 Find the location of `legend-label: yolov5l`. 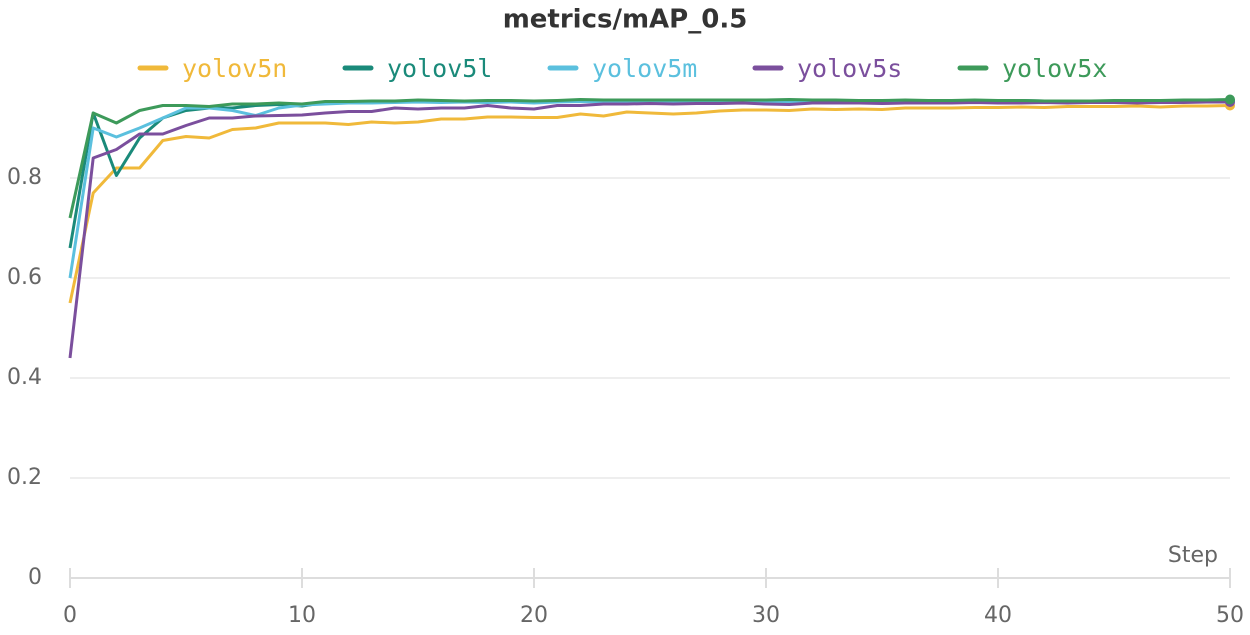

legend-label: yolov5l is located at coordinates (439, 68).